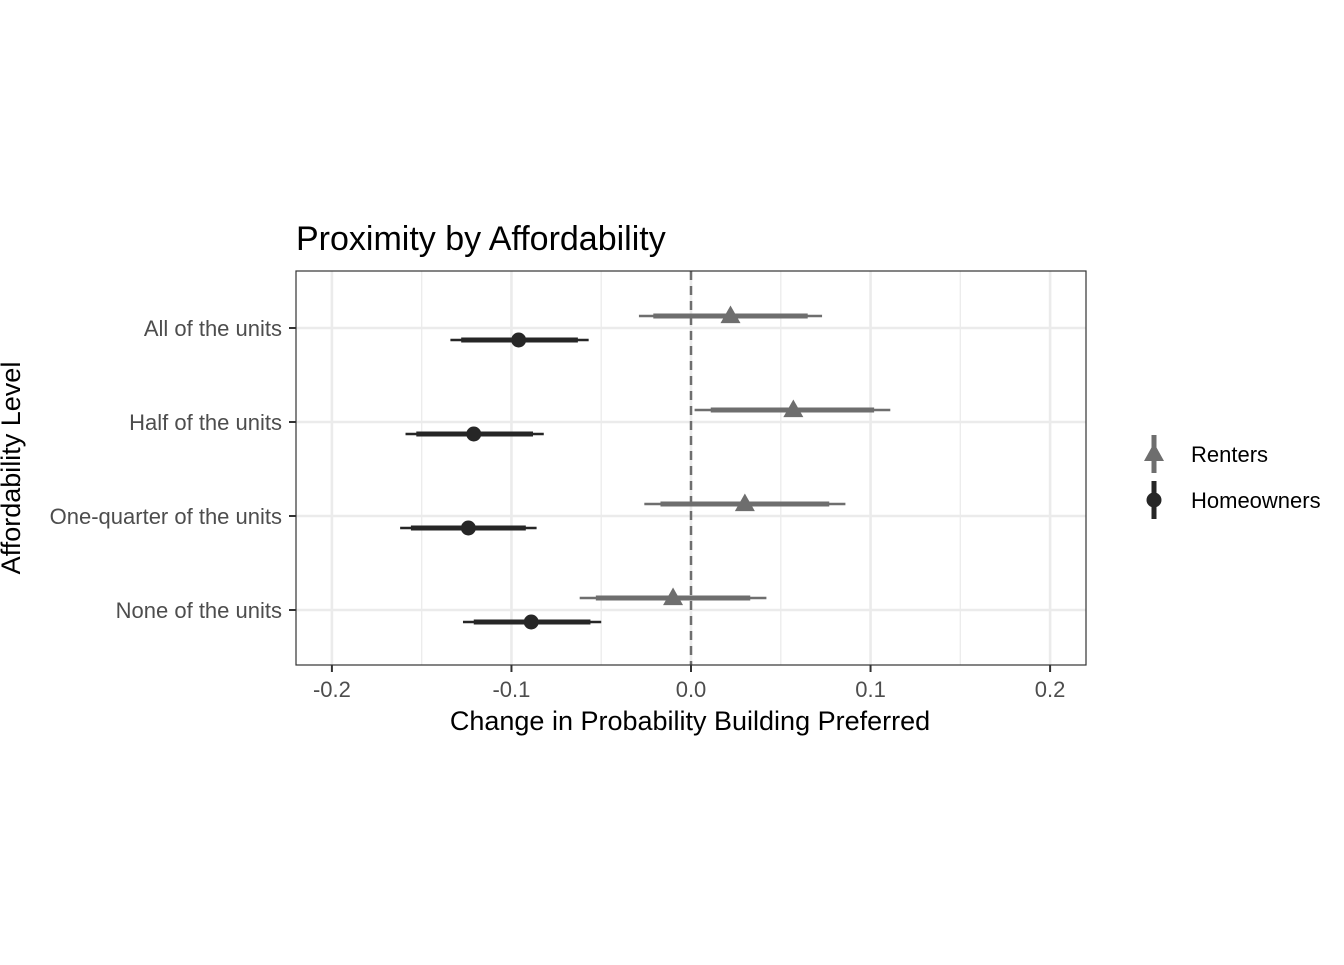  What do you see at coordinates (213, 328) in the screenshot?
I see `y-tick-label: All of the units` at bounding box center [213, 328].